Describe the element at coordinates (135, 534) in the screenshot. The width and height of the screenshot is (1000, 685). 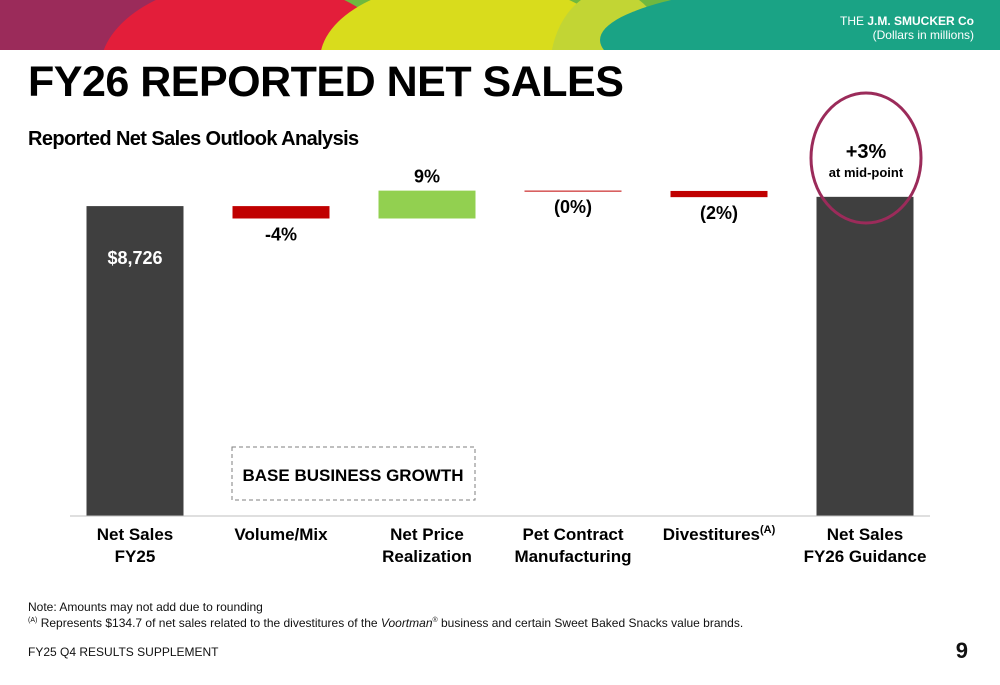
I see `x-tick-label-1-1: Net Sales` at that location.